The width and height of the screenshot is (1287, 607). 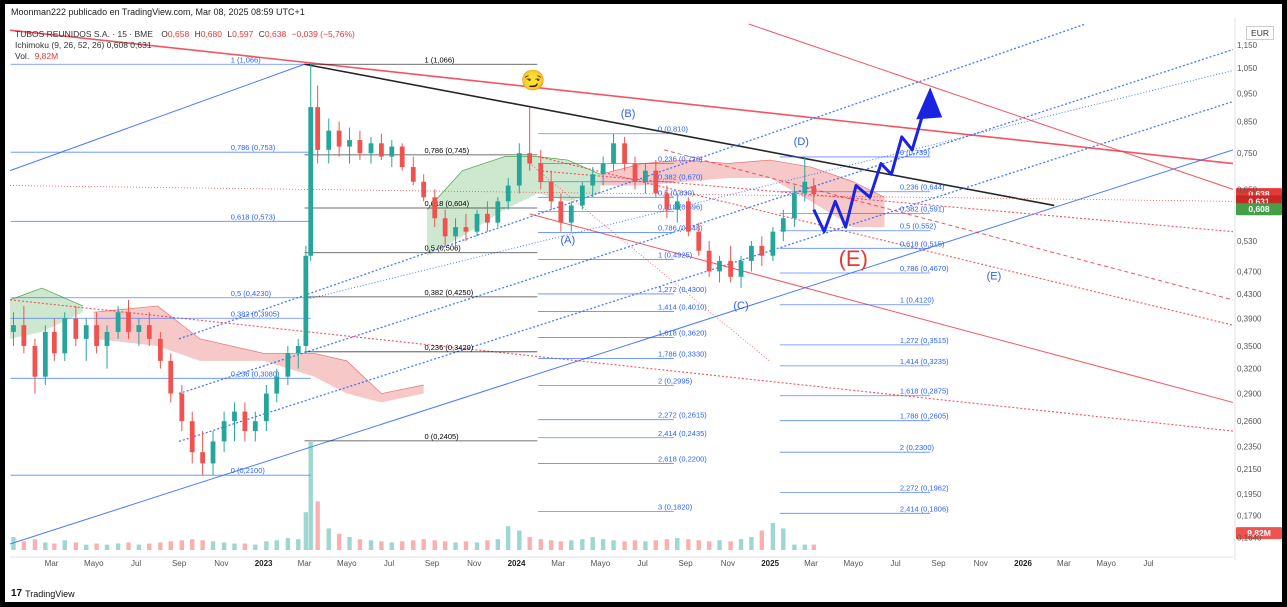 I want to click on fib-label-fib-right-a-1: 0,236 (0,720), so click(x=680, y=159).